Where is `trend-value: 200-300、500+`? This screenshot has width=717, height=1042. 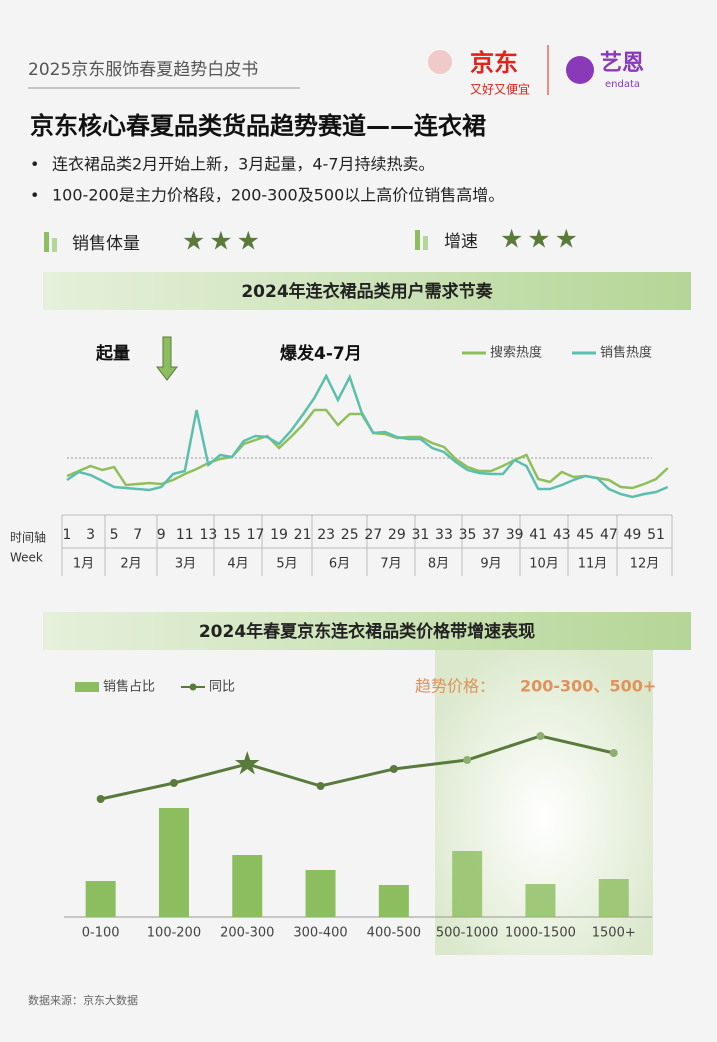 trend-value: 200-300、500+ is located at coordinates (588, 686).